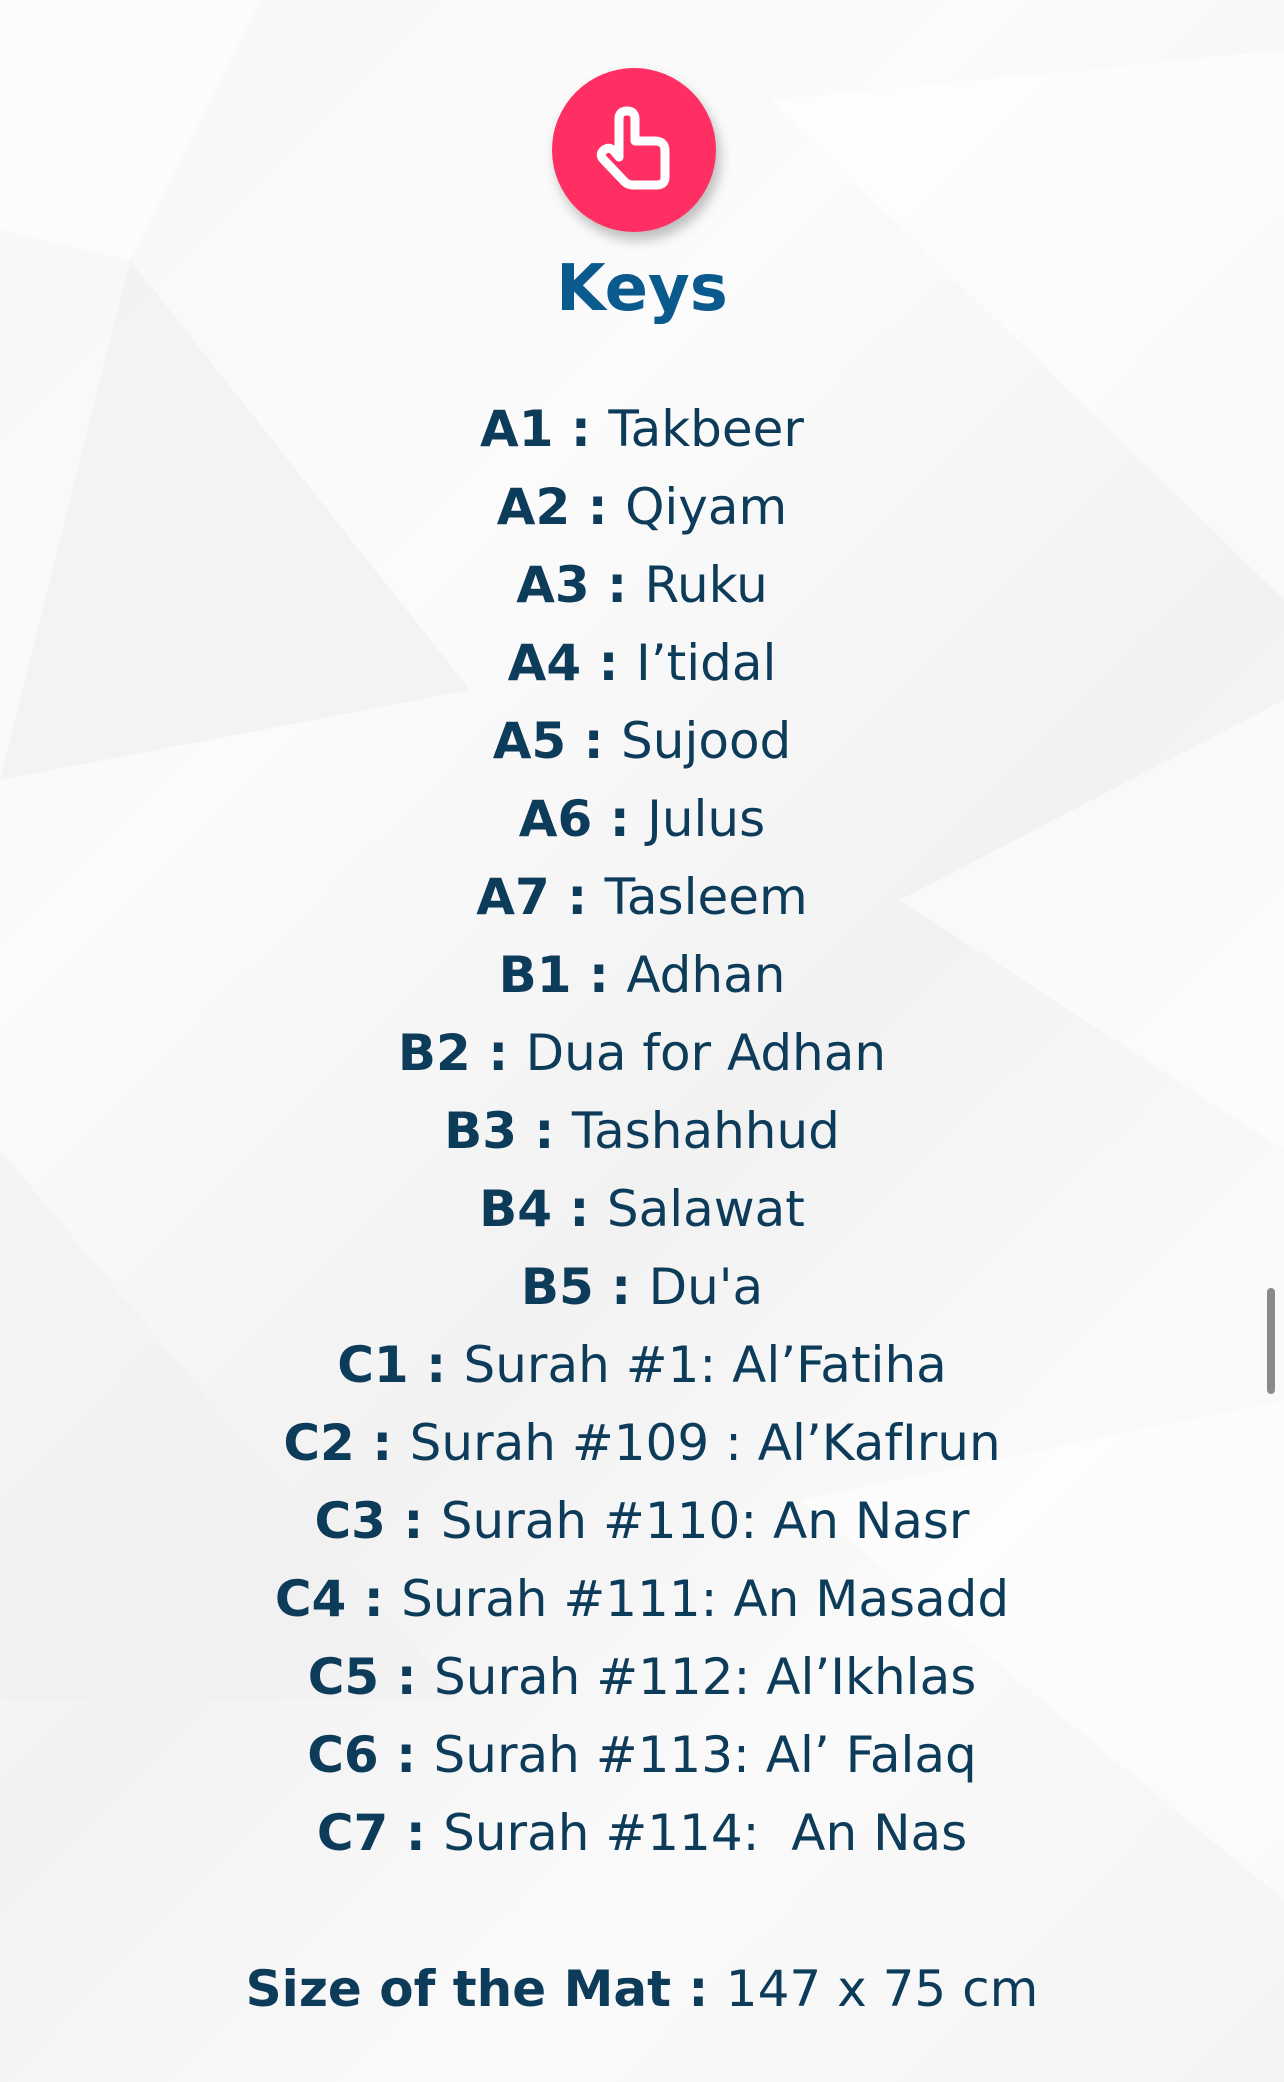  I want to click on key-code: A6, so click(555, 819).